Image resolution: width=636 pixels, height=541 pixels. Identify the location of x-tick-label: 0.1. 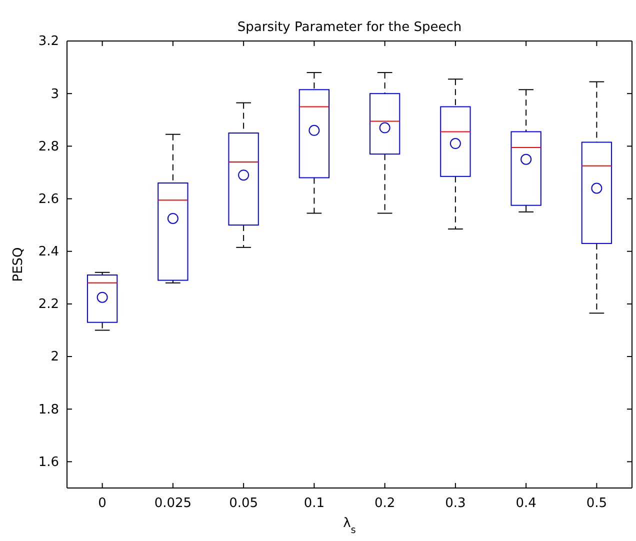
(314, 504).